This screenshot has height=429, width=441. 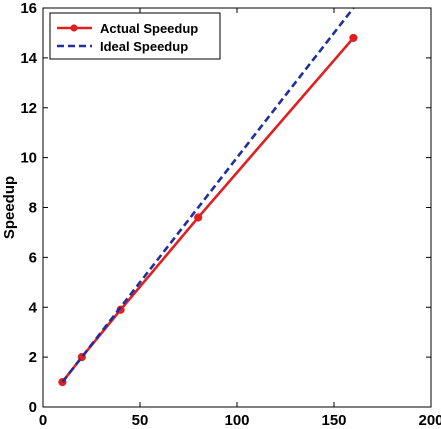 I want to click on y-tick-label: 10, so click(x=28, y=158).